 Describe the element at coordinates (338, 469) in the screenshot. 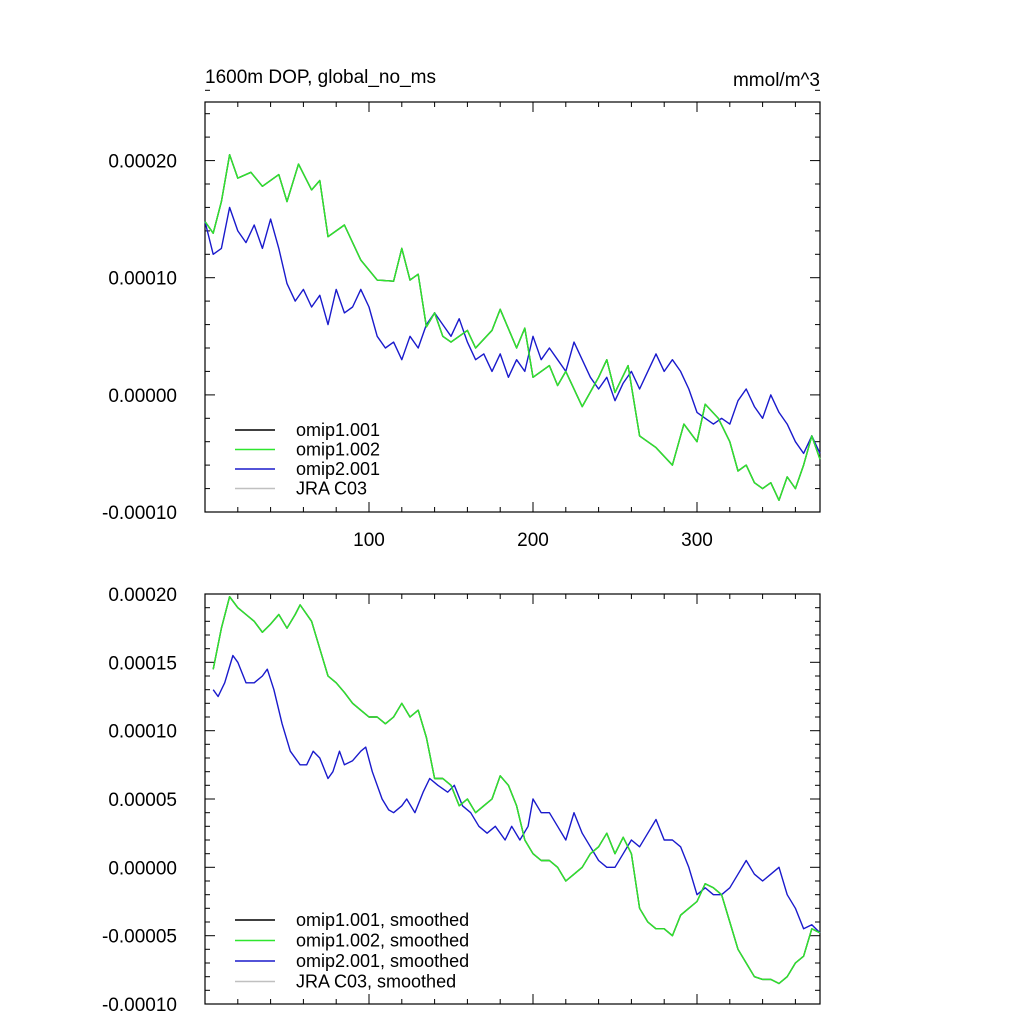

I see `legend-label: omip2.001` at that location.